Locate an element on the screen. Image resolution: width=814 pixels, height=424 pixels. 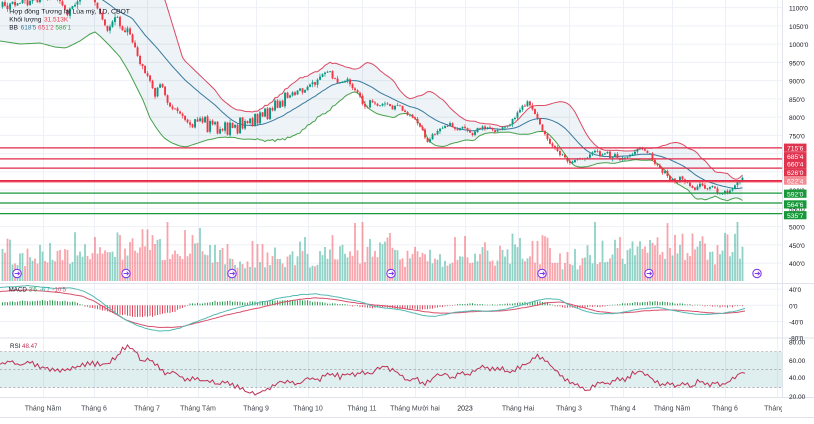
svg-text: 80.00 is located at coordinates (797, 343).